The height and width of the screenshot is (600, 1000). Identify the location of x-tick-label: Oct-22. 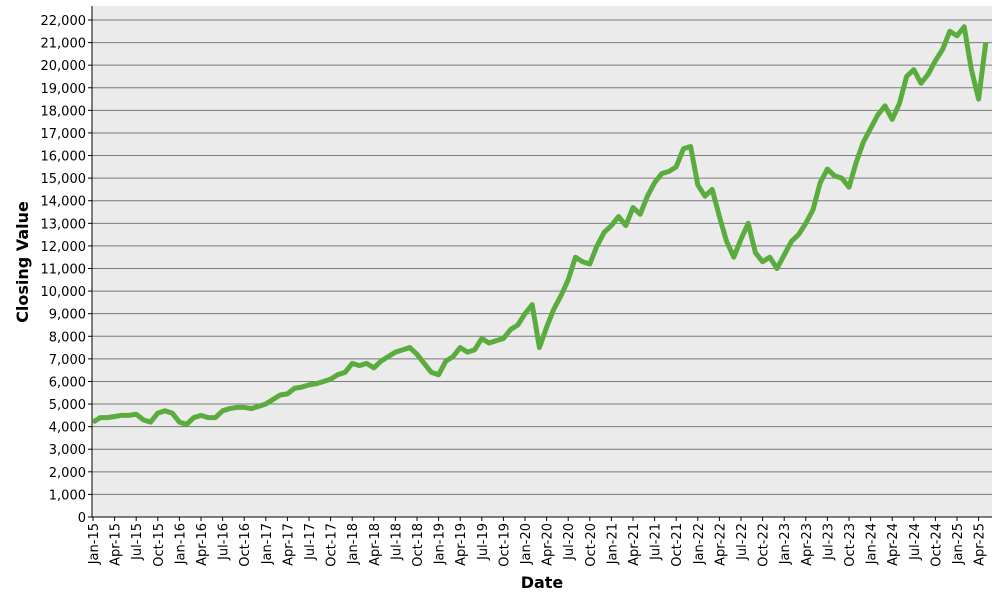
(764, 545).